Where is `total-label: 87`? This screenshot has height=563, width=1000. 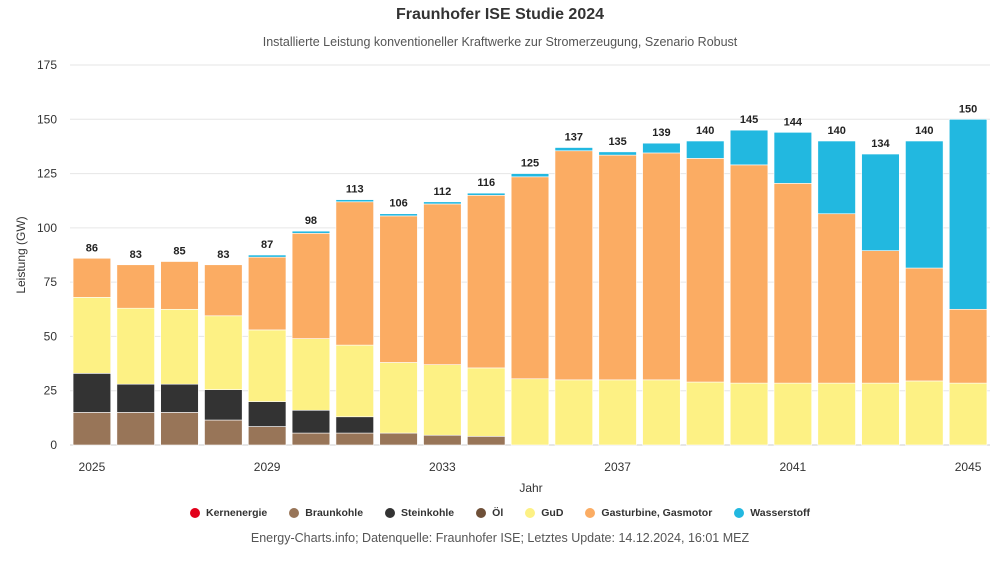
total-label: 87 is located at coordinates (267, 245).